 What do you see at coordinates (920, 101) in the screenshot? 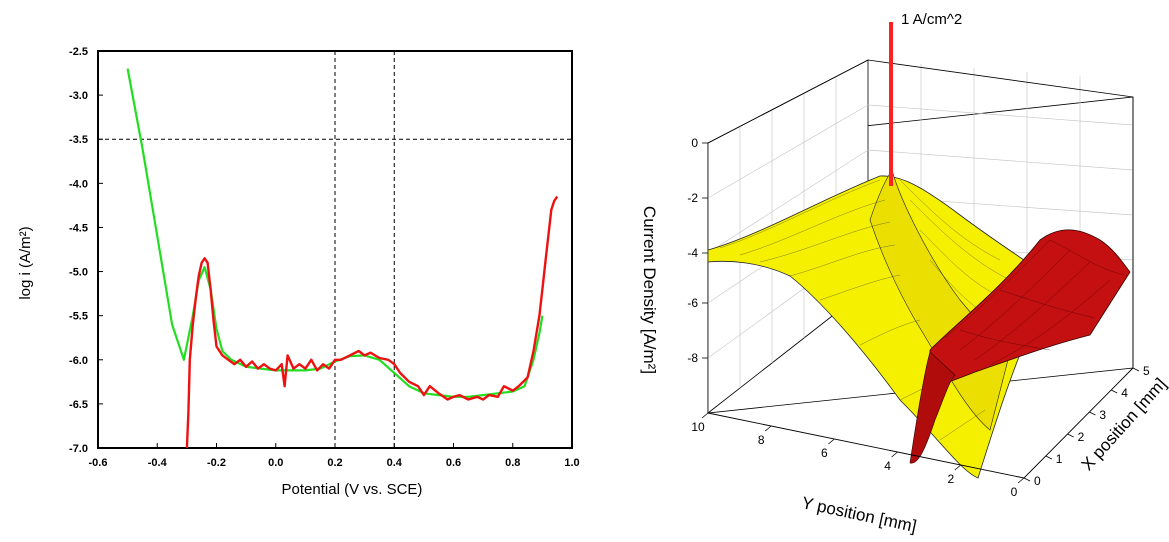
I see `box-top` at bounding box center [920, 101].